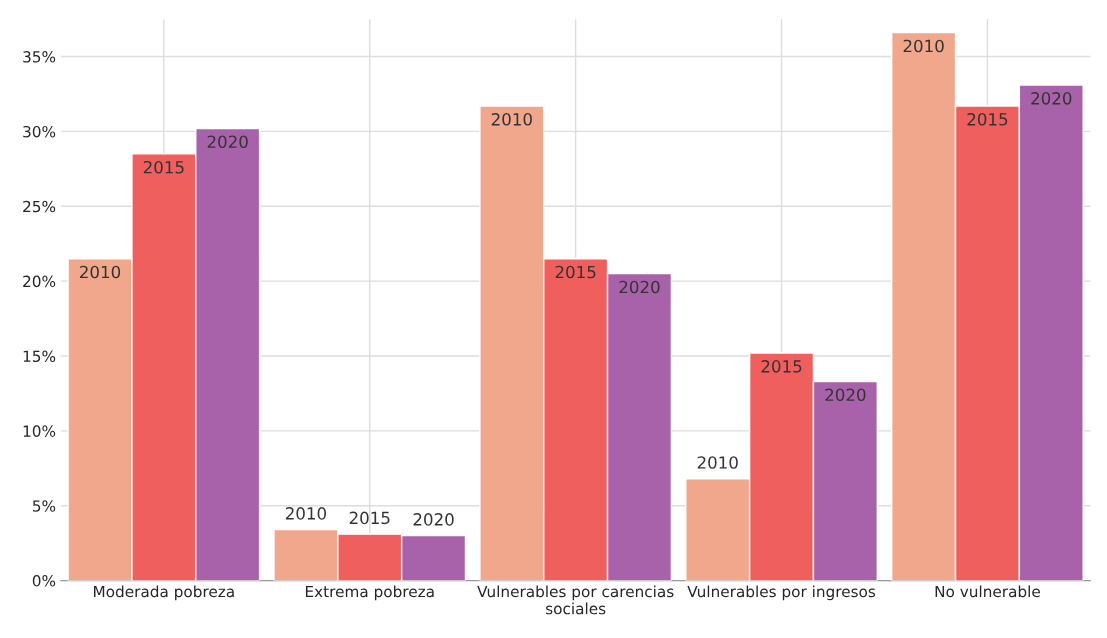 Image resolution: width=1107 pixels, height=638 pixels. What do you see at coordinates (575, 600) in the screenshot?
I see `x-tick-label: Vulnerables por carencias sociales` at bounding box center [575, 600].